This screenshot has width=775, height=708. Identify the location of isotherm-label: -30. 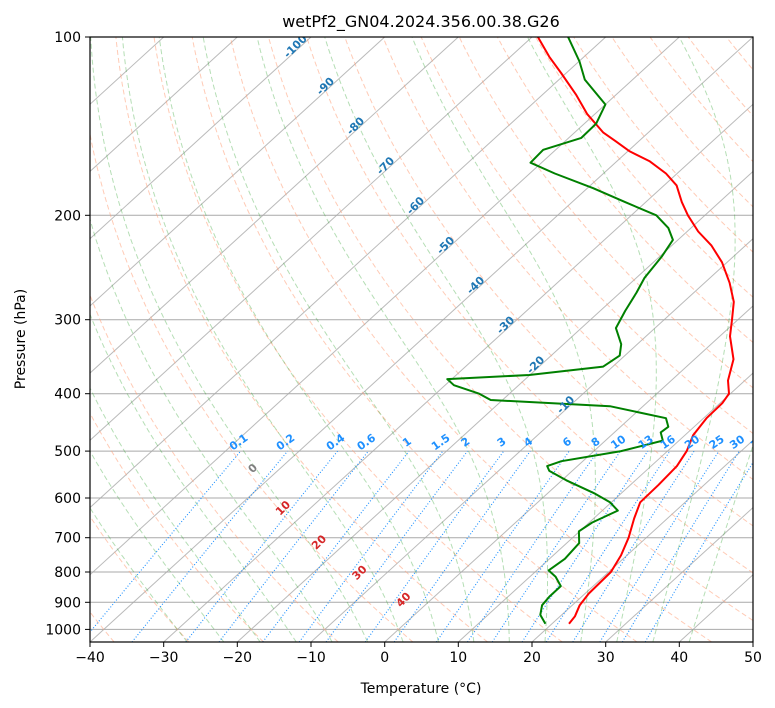
(505, 324).